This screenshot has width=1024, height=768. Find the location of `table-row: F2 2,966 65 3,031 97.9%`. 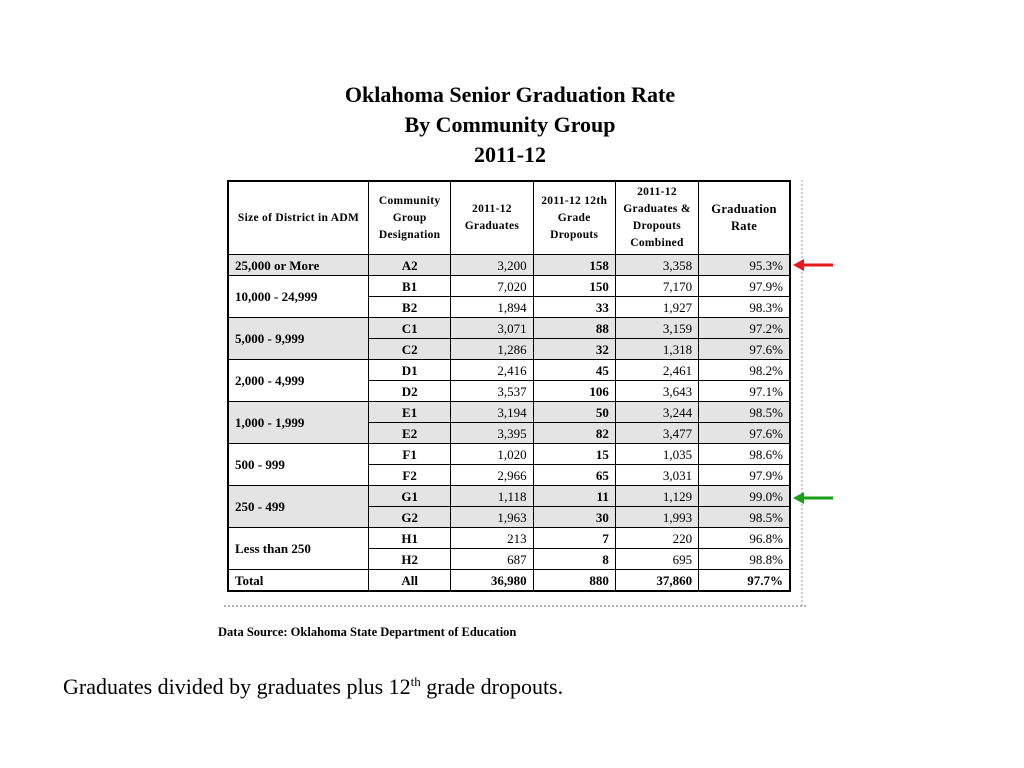

table-row: F2 2,966 65 3,031 97.9% is located at coordinates (509, 475).